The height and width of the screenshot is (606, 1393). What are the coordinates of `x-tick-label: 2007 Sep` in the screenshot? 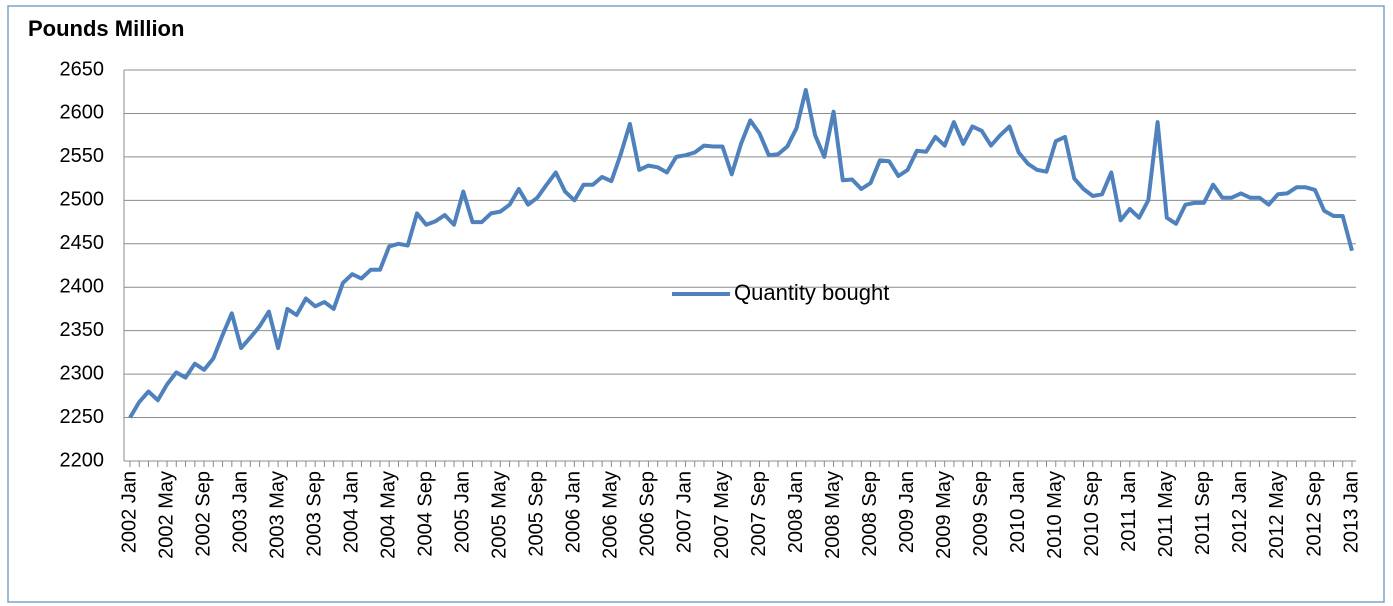 It's located at (759, 514).